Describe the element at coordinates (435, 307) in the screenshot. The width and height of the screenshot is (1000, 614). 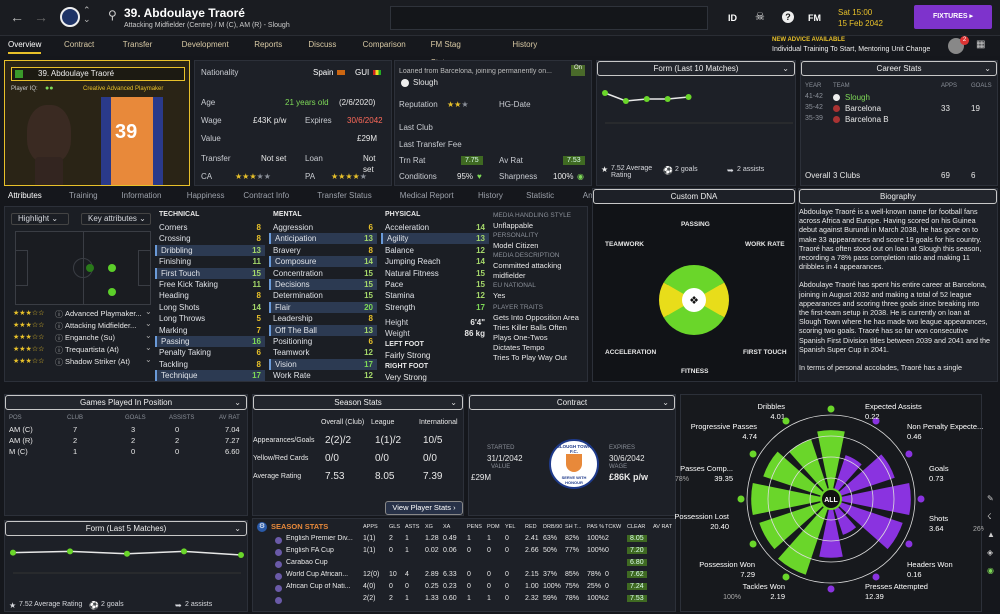
I see `attribute-row: Strength 17` at that location.